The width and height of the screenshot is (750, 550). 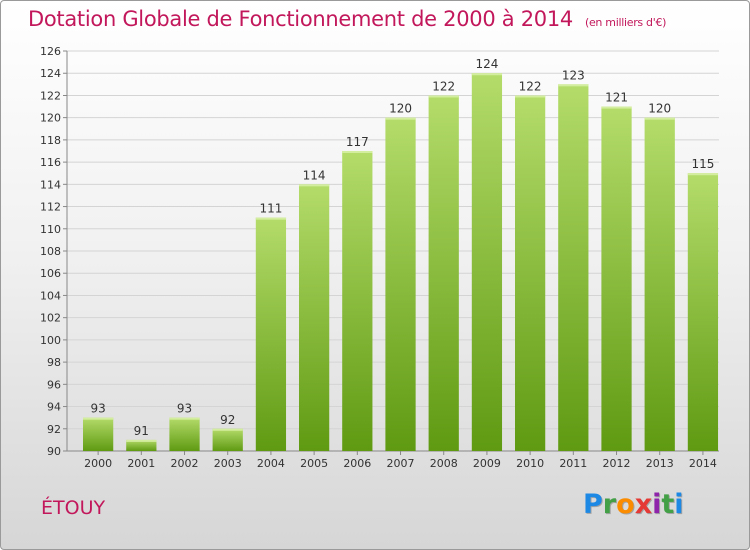 I want to click on y-tick-label: 108, so click(x=50, y=251).